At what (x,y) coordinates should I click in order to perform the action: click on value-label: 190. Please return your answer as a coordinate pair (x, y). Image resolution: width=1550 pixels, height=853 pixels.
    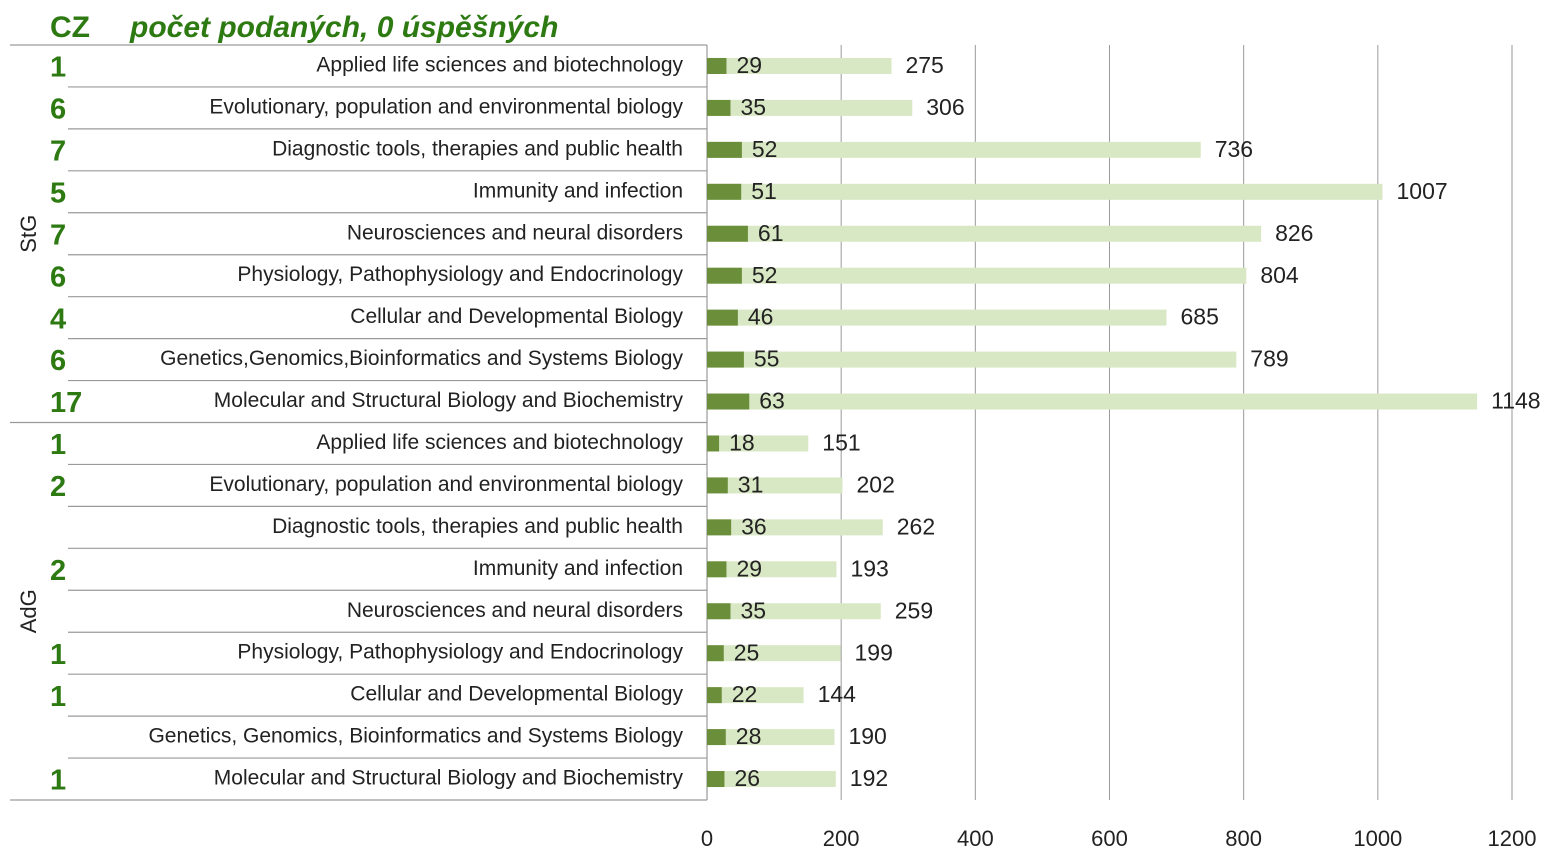
    Looking at the image, I should click on (867, 736).